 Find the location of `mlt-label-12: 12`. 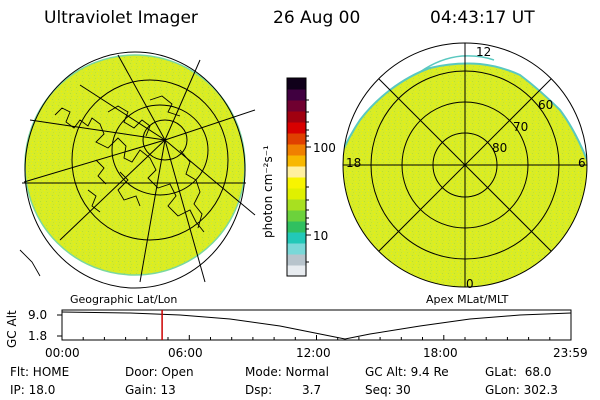

mlt-label-12: 12 is located at coordinates (484, 52).